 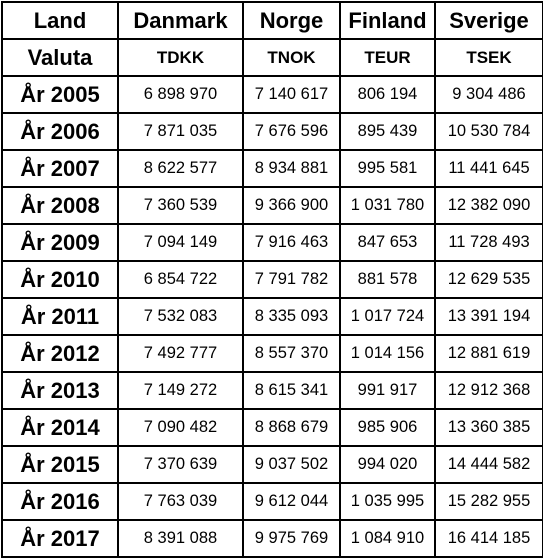 What do you see at coordinates (291, 205) in the screenshot?
I see `value-cell: 9 366 900` at bounding box center [291, 205].